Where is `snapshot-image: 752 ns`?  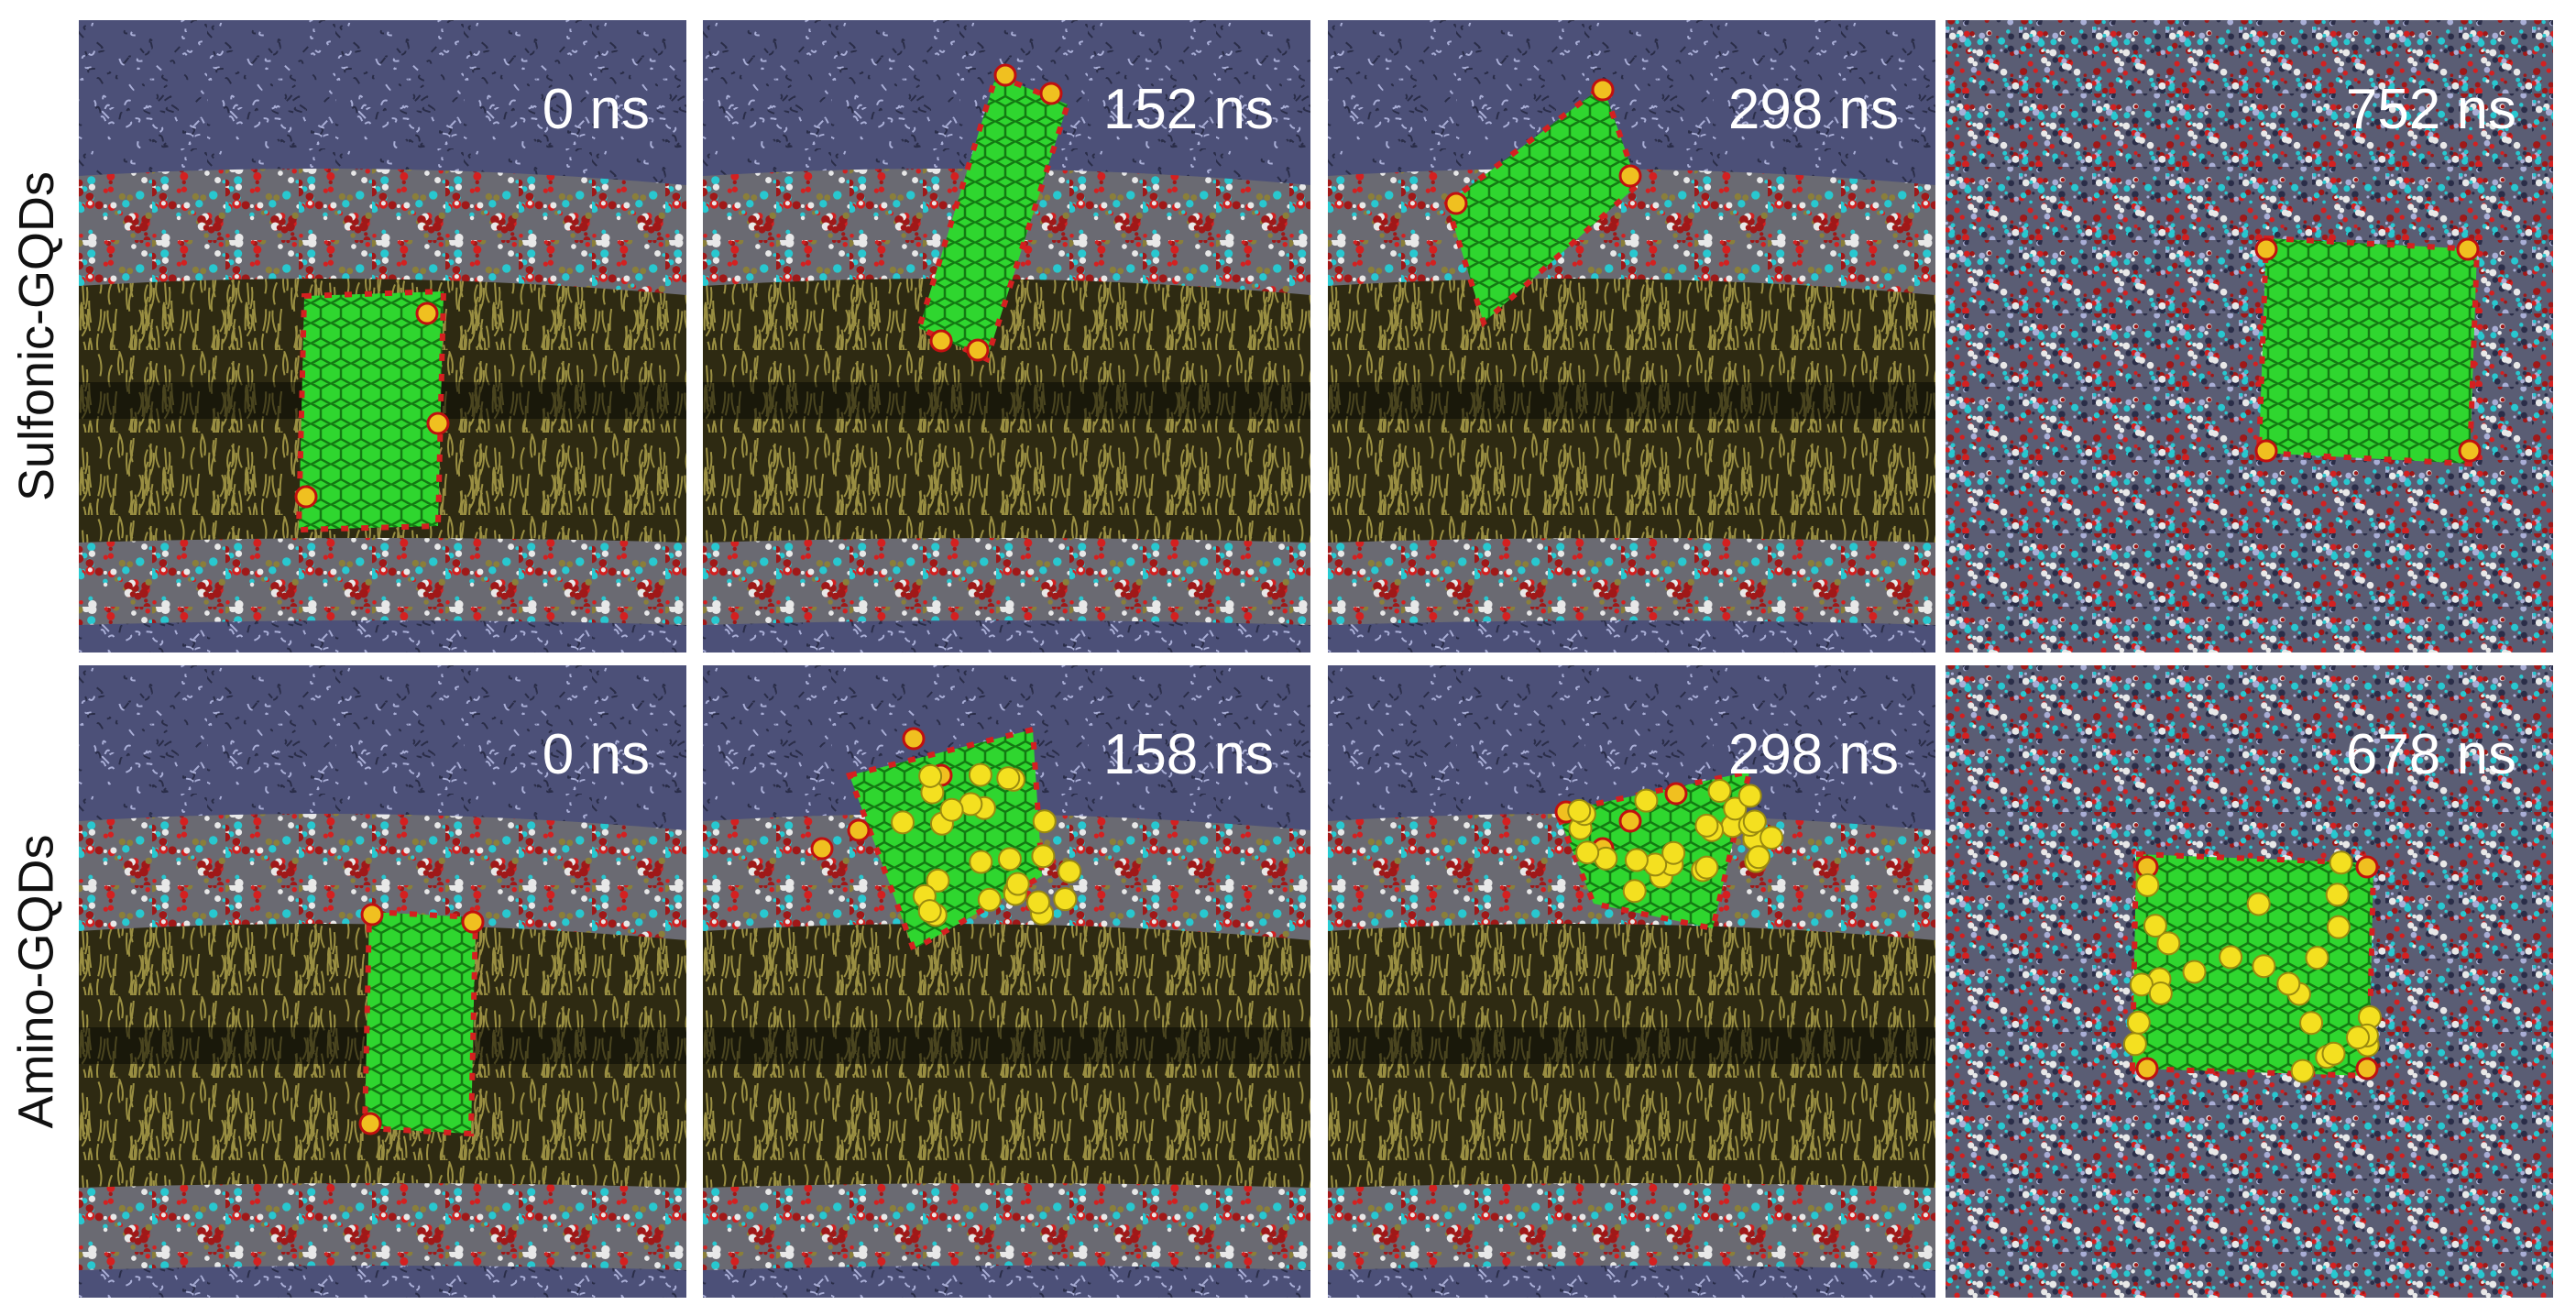 snapshot-image: 752 ns is located at coordinates (2249, 336).